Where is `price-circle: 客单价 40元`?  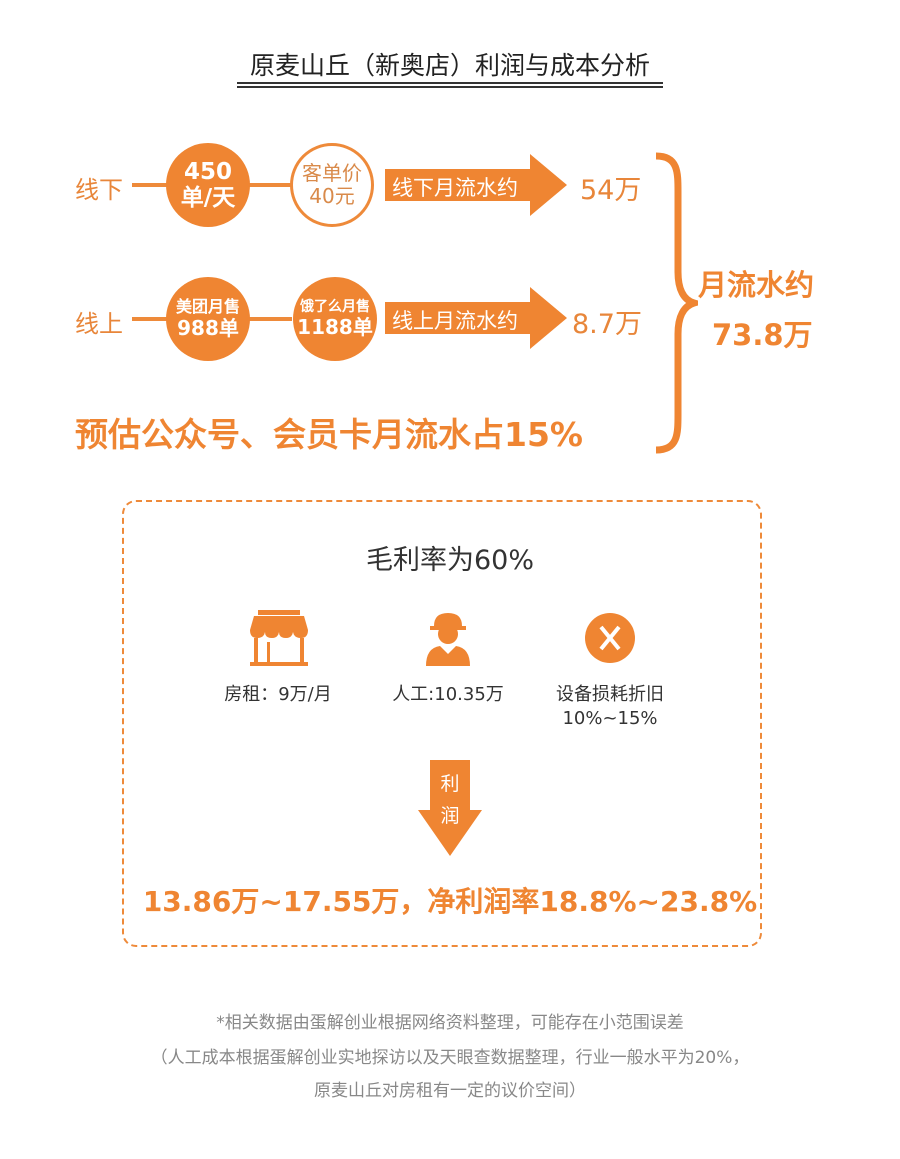
price-circle: 客单价 40元 is located at coordinates (332, 185).